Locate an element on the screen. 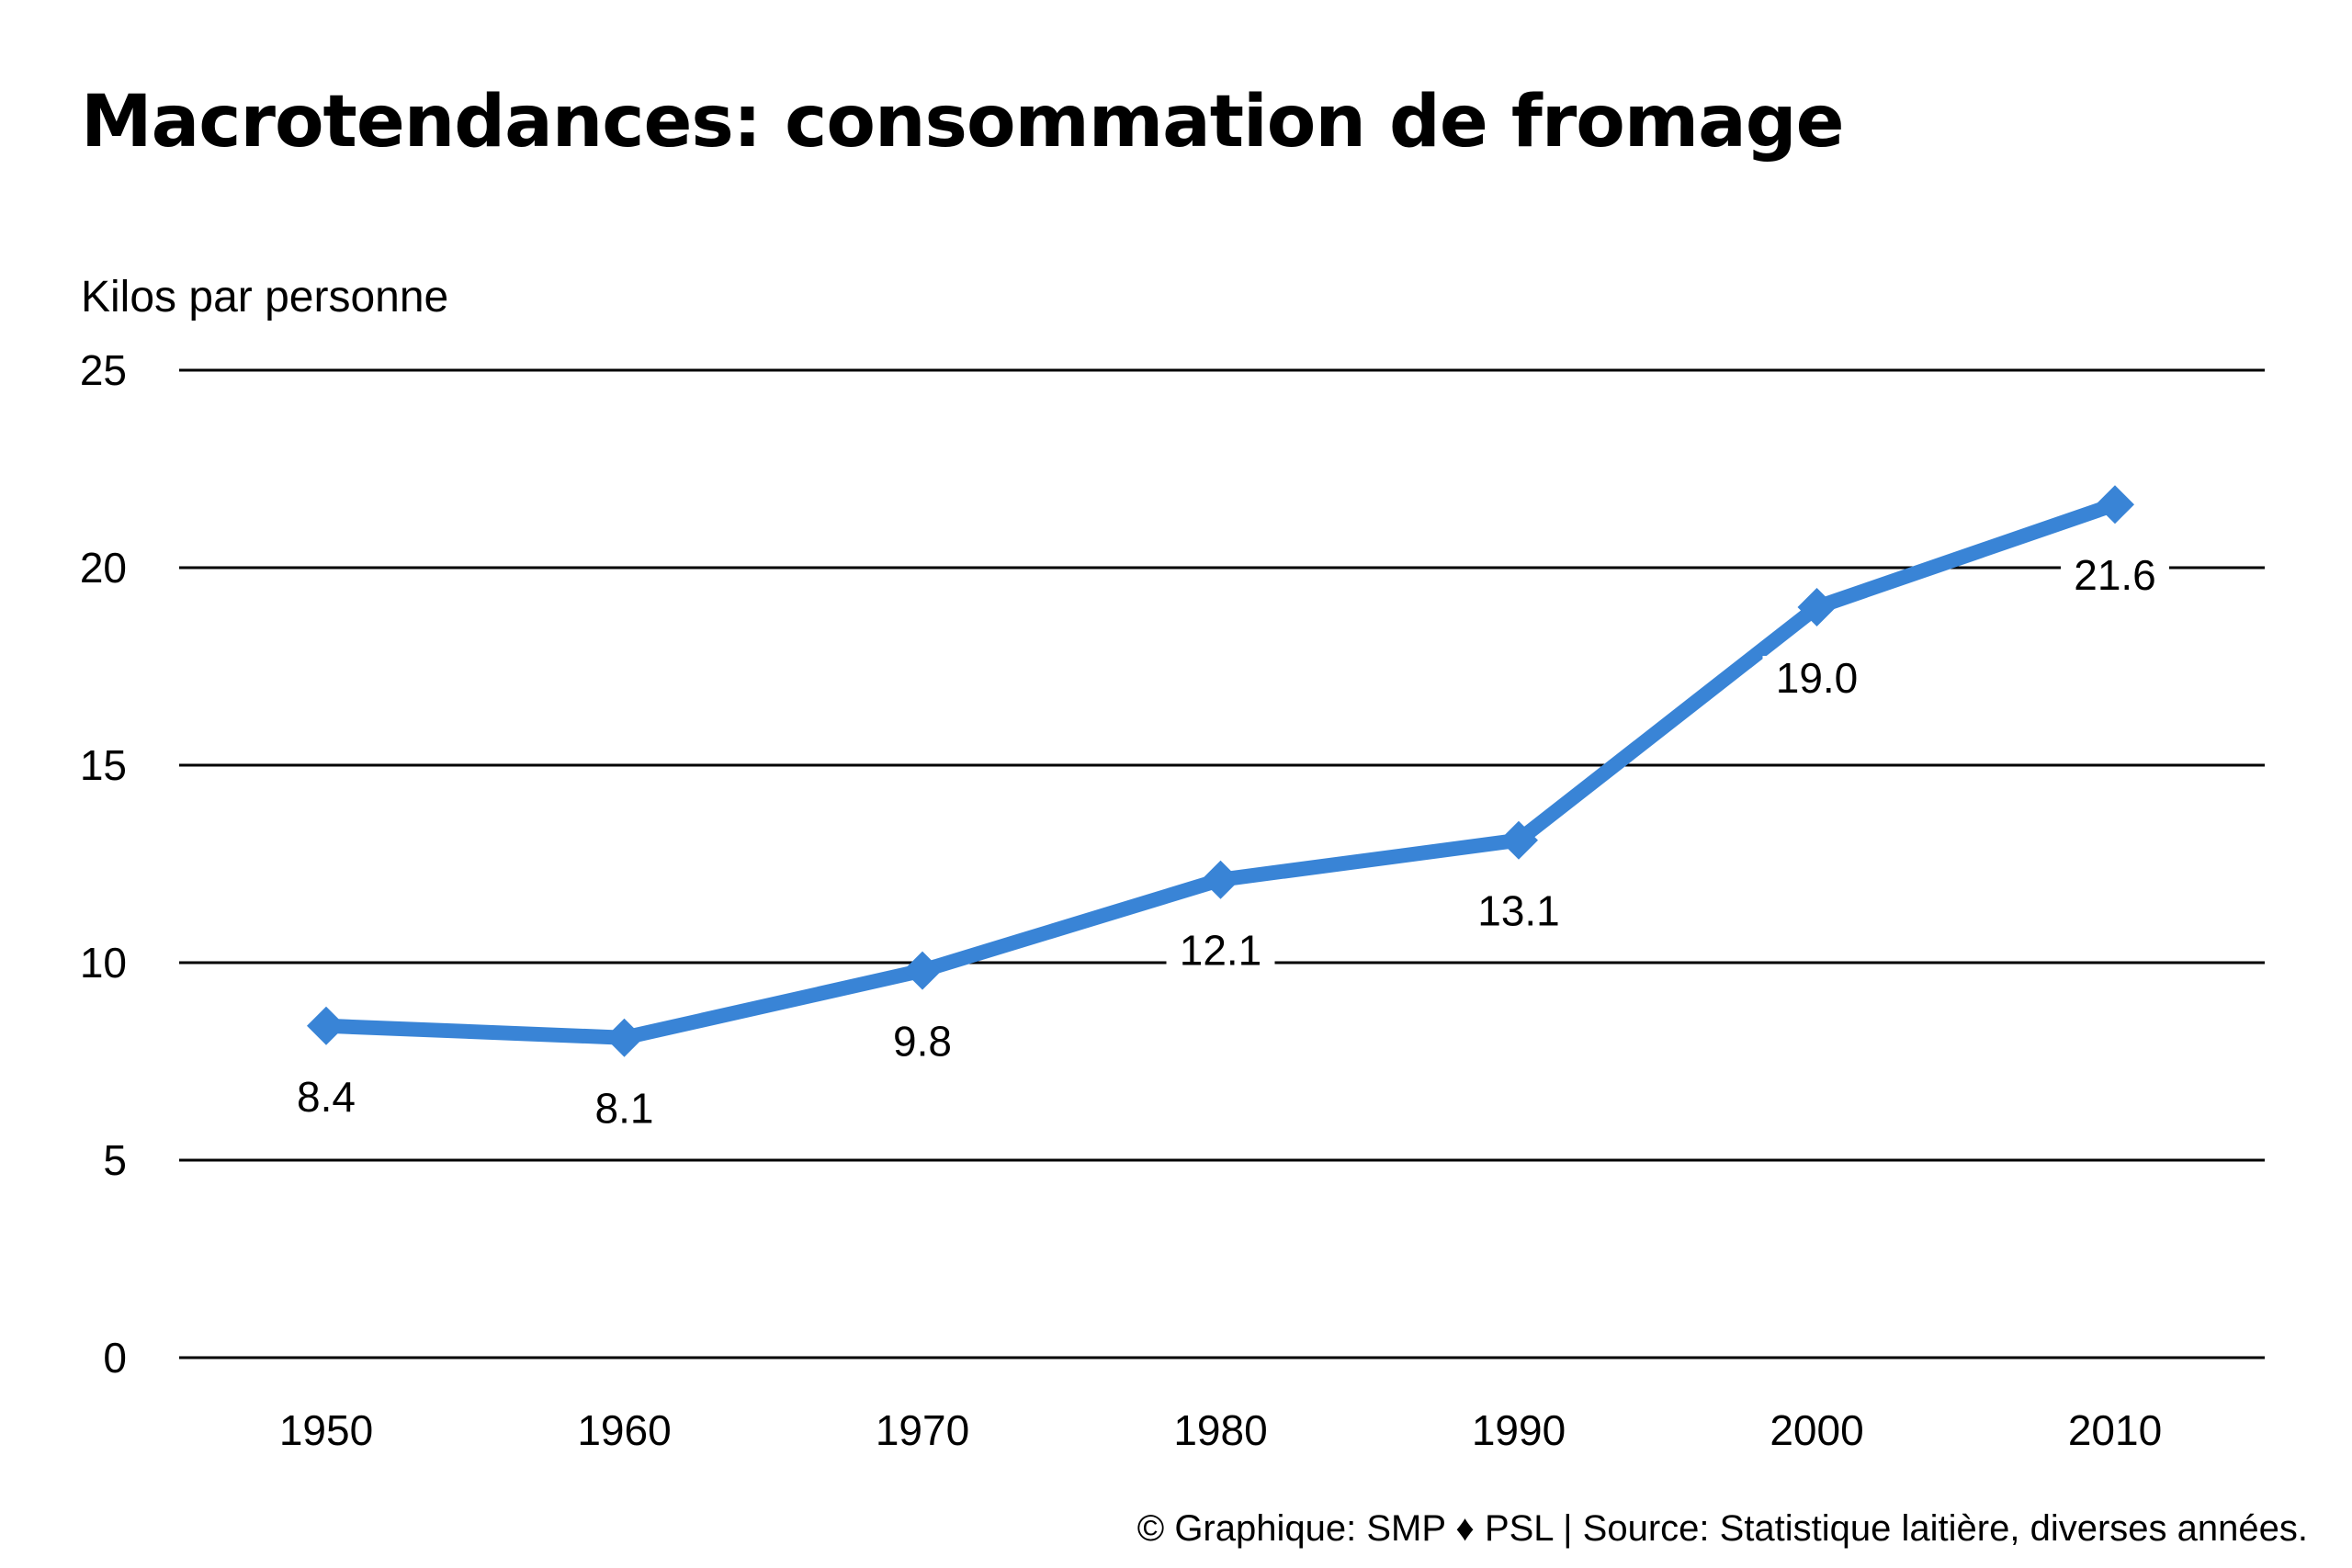 This screenshot has width=2352, height=1568. x-tick-label: 1960 is located at coordinates (624, 1430).